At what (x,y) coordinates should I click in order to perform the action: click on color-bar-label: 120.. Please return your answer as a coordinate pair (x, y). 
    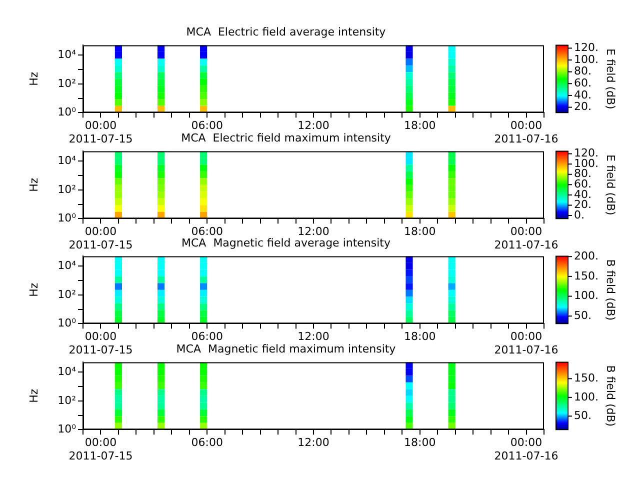
    Looking at the image, I should click on (586, 47).